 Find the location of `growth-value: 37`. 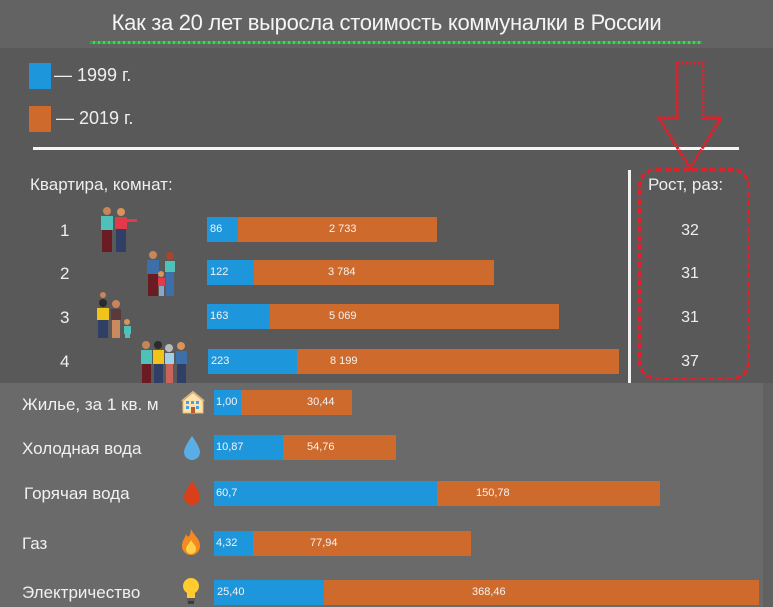

growth-value: 37 is located at coordinates (690, 361).